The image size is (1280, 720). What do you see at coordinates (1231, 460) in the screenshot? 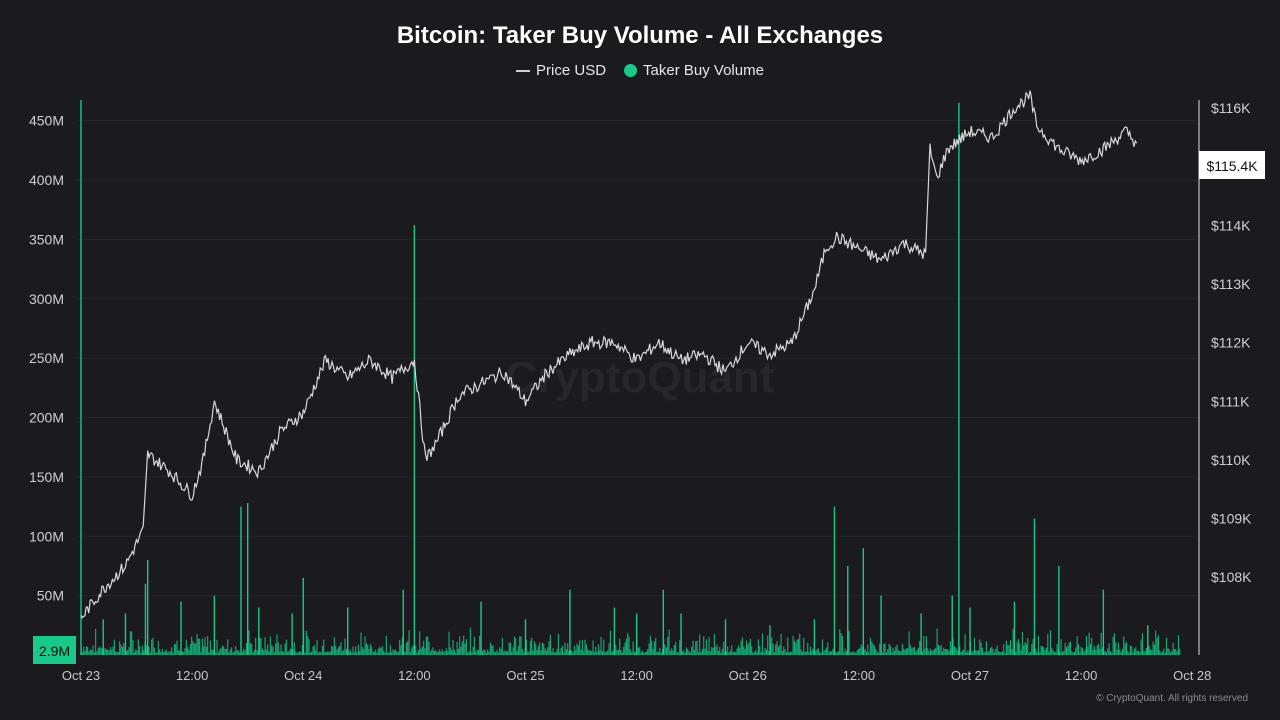
I see `y-right-tick-$110K: $110K` at bounding box center [1231, 460].